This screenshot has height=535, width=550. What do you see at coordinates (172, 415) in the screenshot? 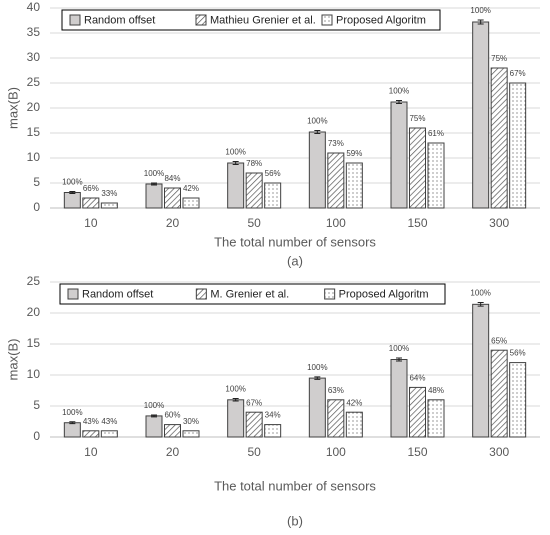
I see `percent-label: 60%` at bounding box center [172, 415].